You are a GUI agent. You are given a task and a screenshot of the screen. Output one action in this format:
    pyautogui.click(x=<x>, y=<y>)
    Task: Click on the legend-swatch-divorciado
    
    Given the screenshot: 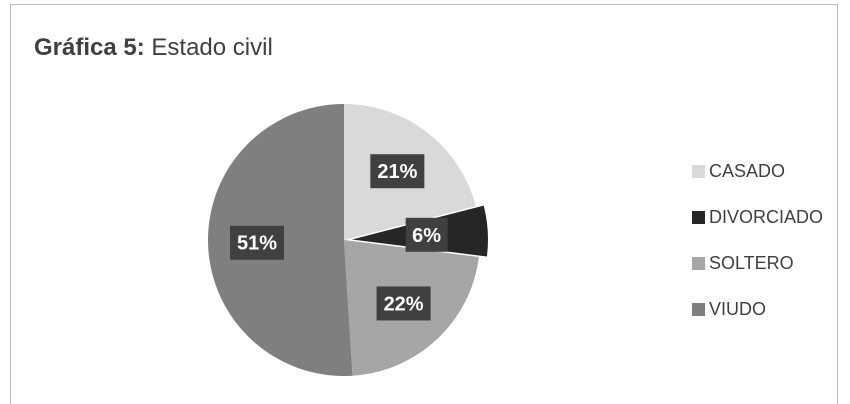 What is the action you would take?
    pyautogui.click(x=698, y=217)
    